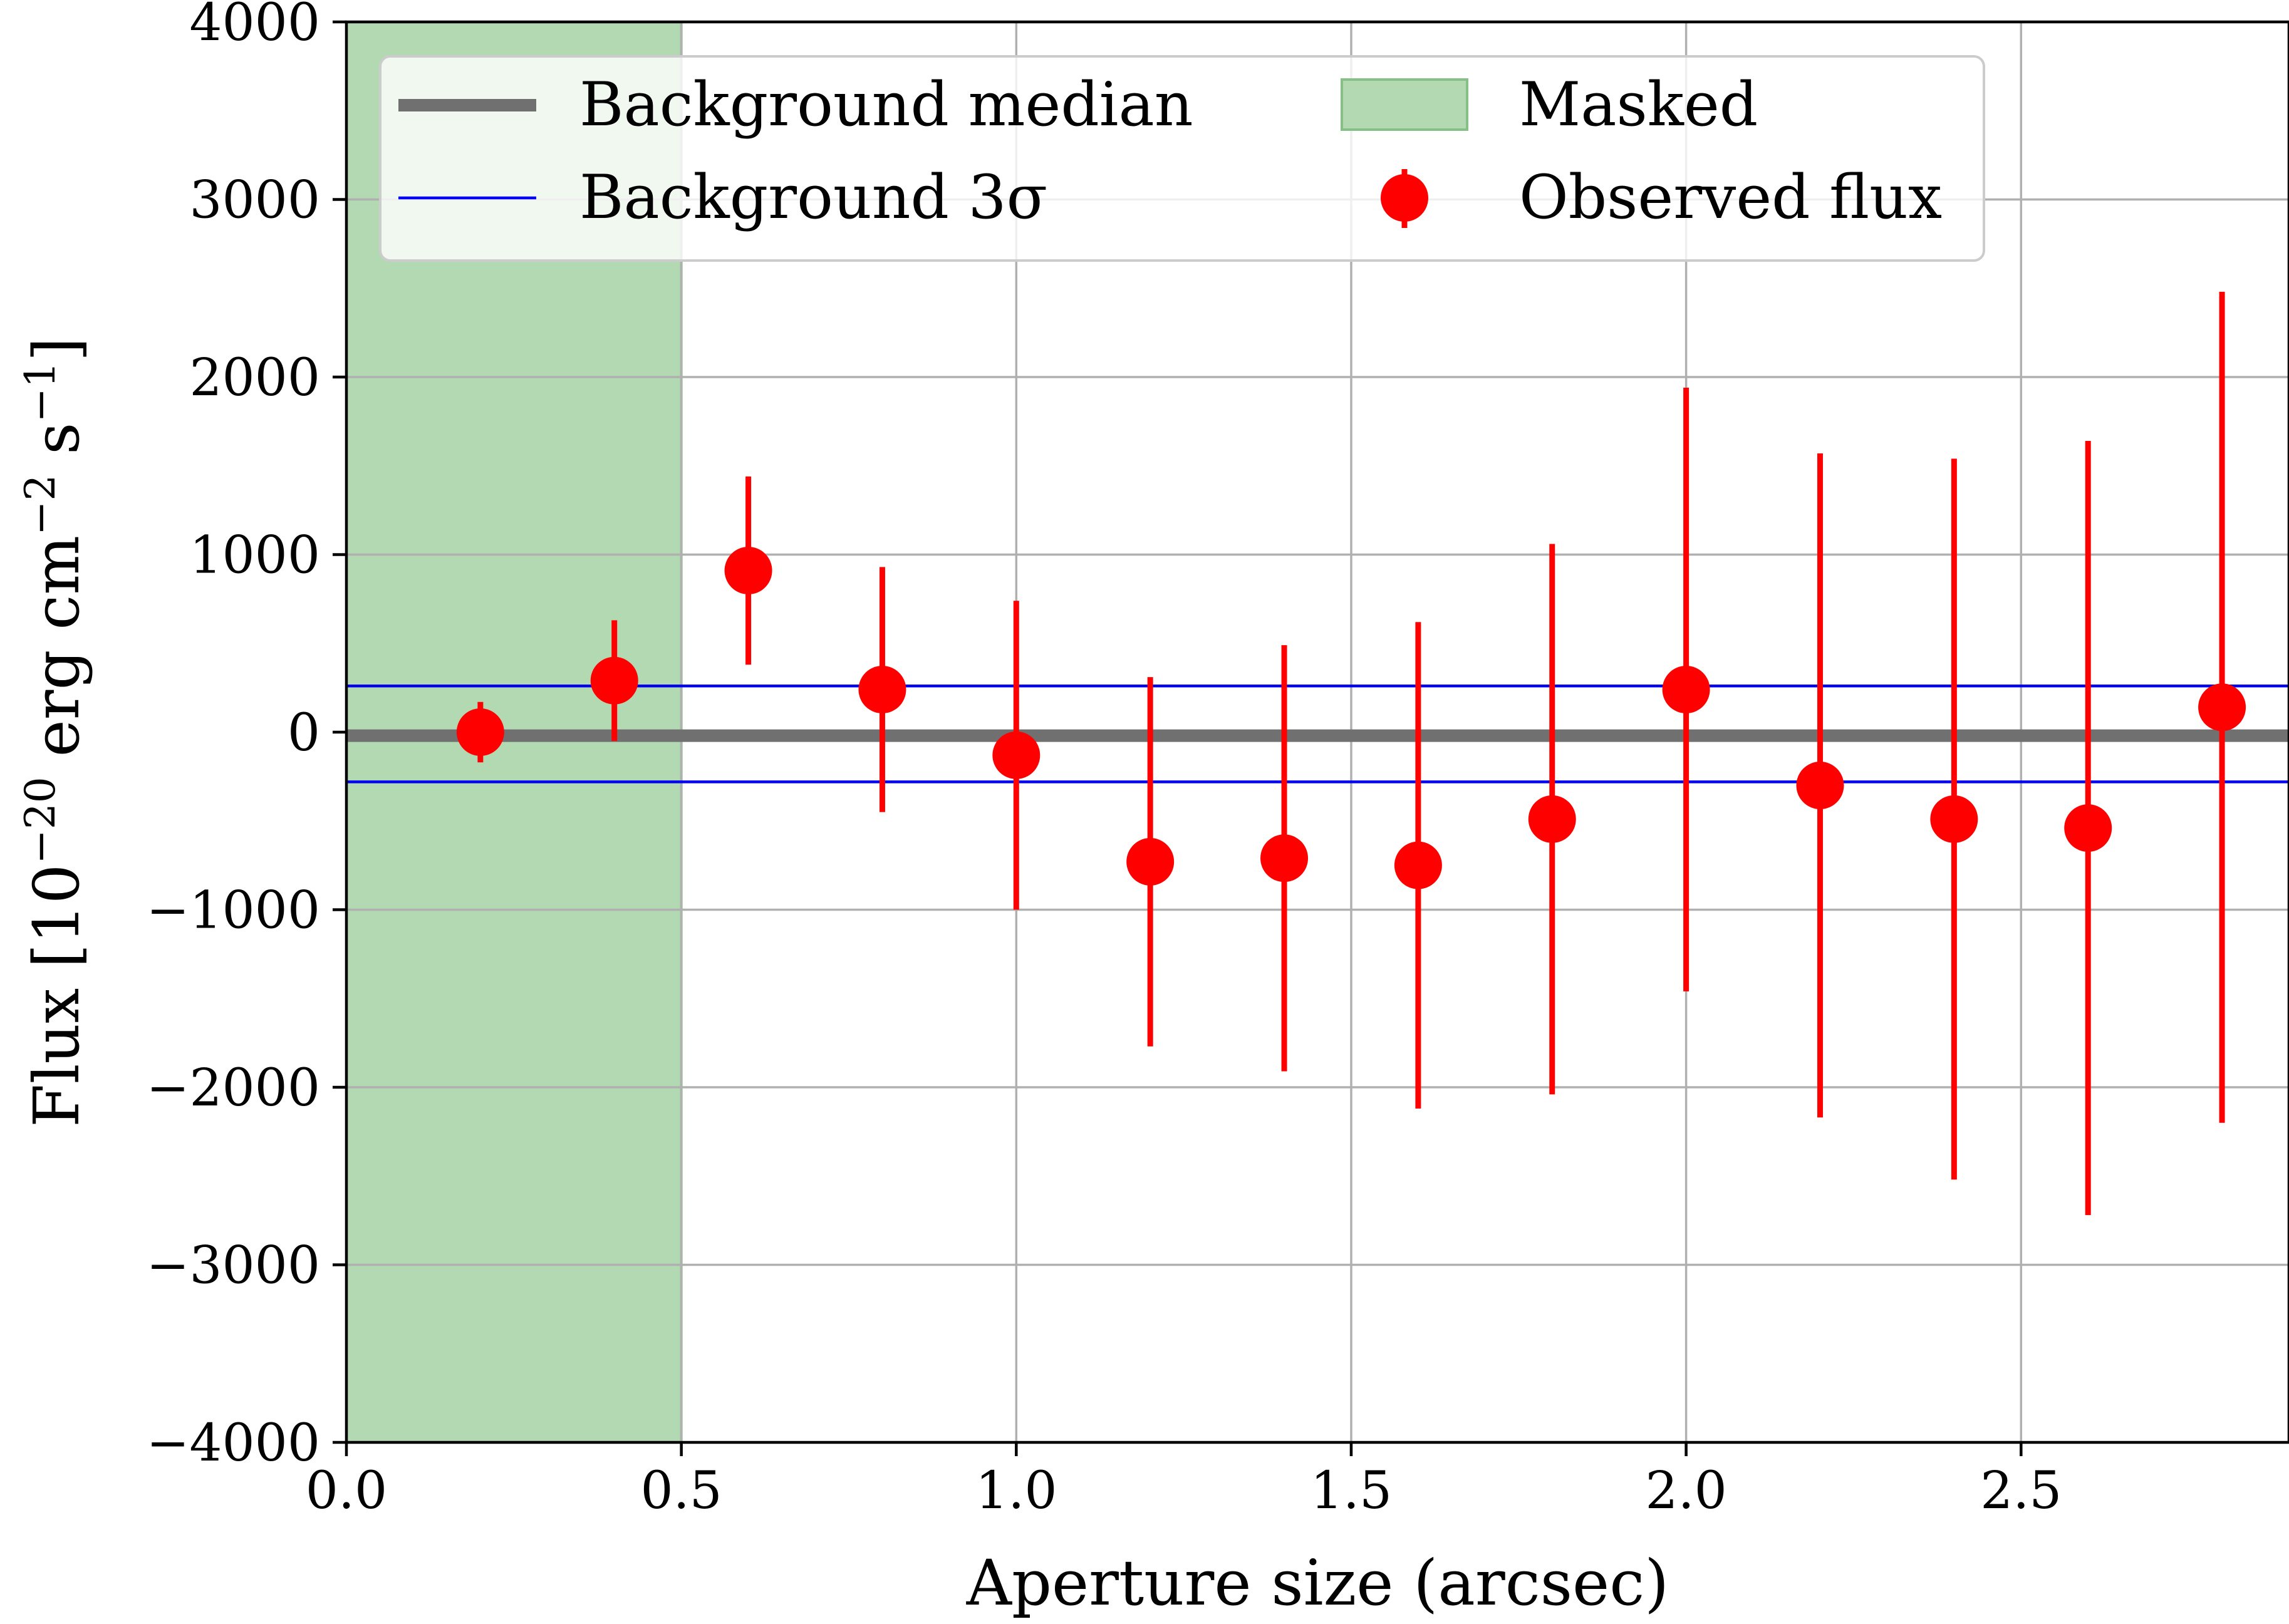  I want to click on y-tick-label: −2000, so click(233, 1088).